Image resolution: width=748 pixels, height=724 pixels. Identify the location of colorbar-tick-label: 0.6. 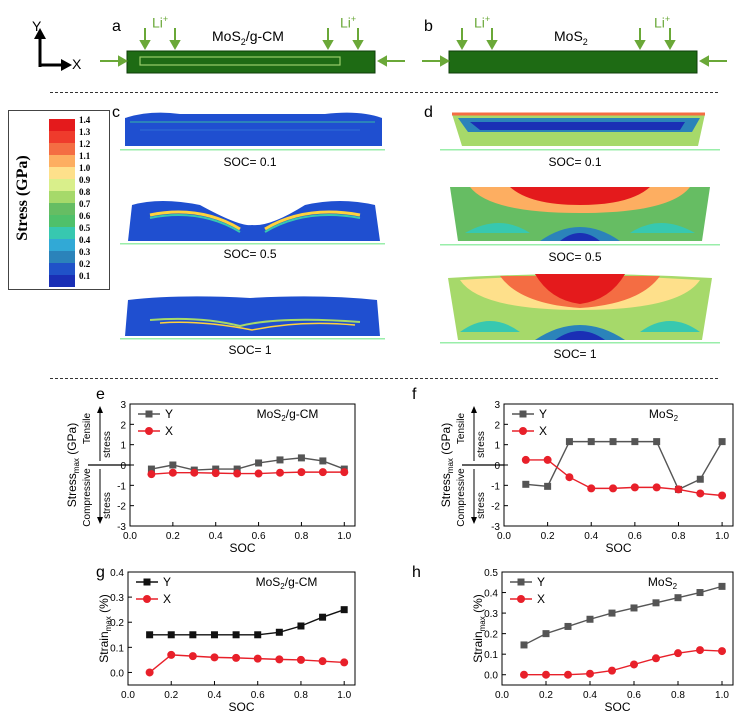
(85, 216).